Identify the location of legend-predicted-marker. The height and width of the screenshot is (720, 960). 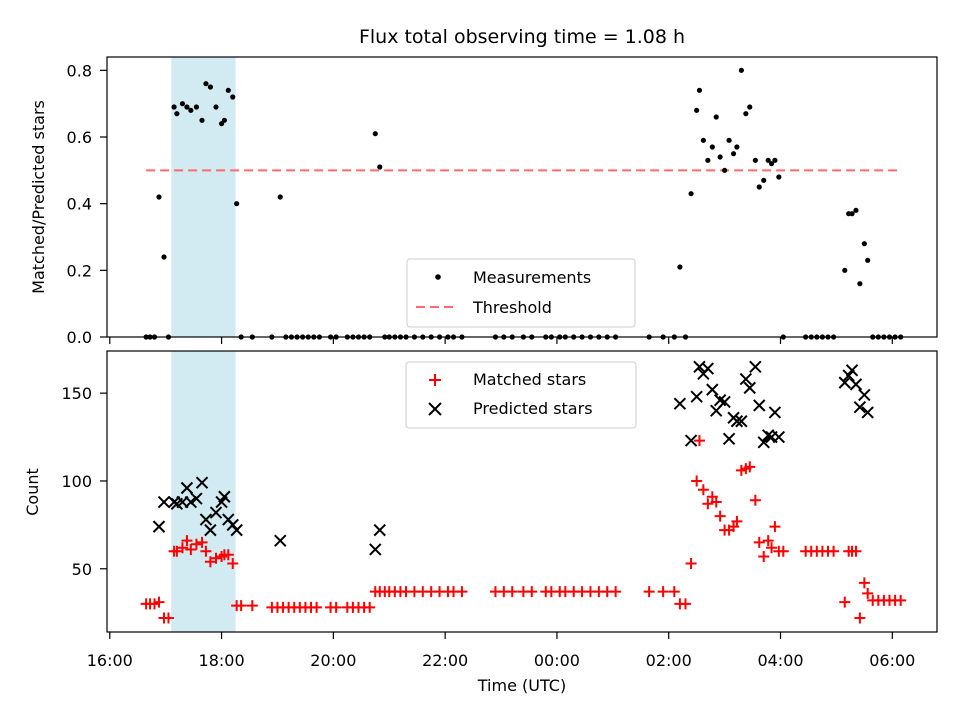
(435, 409).